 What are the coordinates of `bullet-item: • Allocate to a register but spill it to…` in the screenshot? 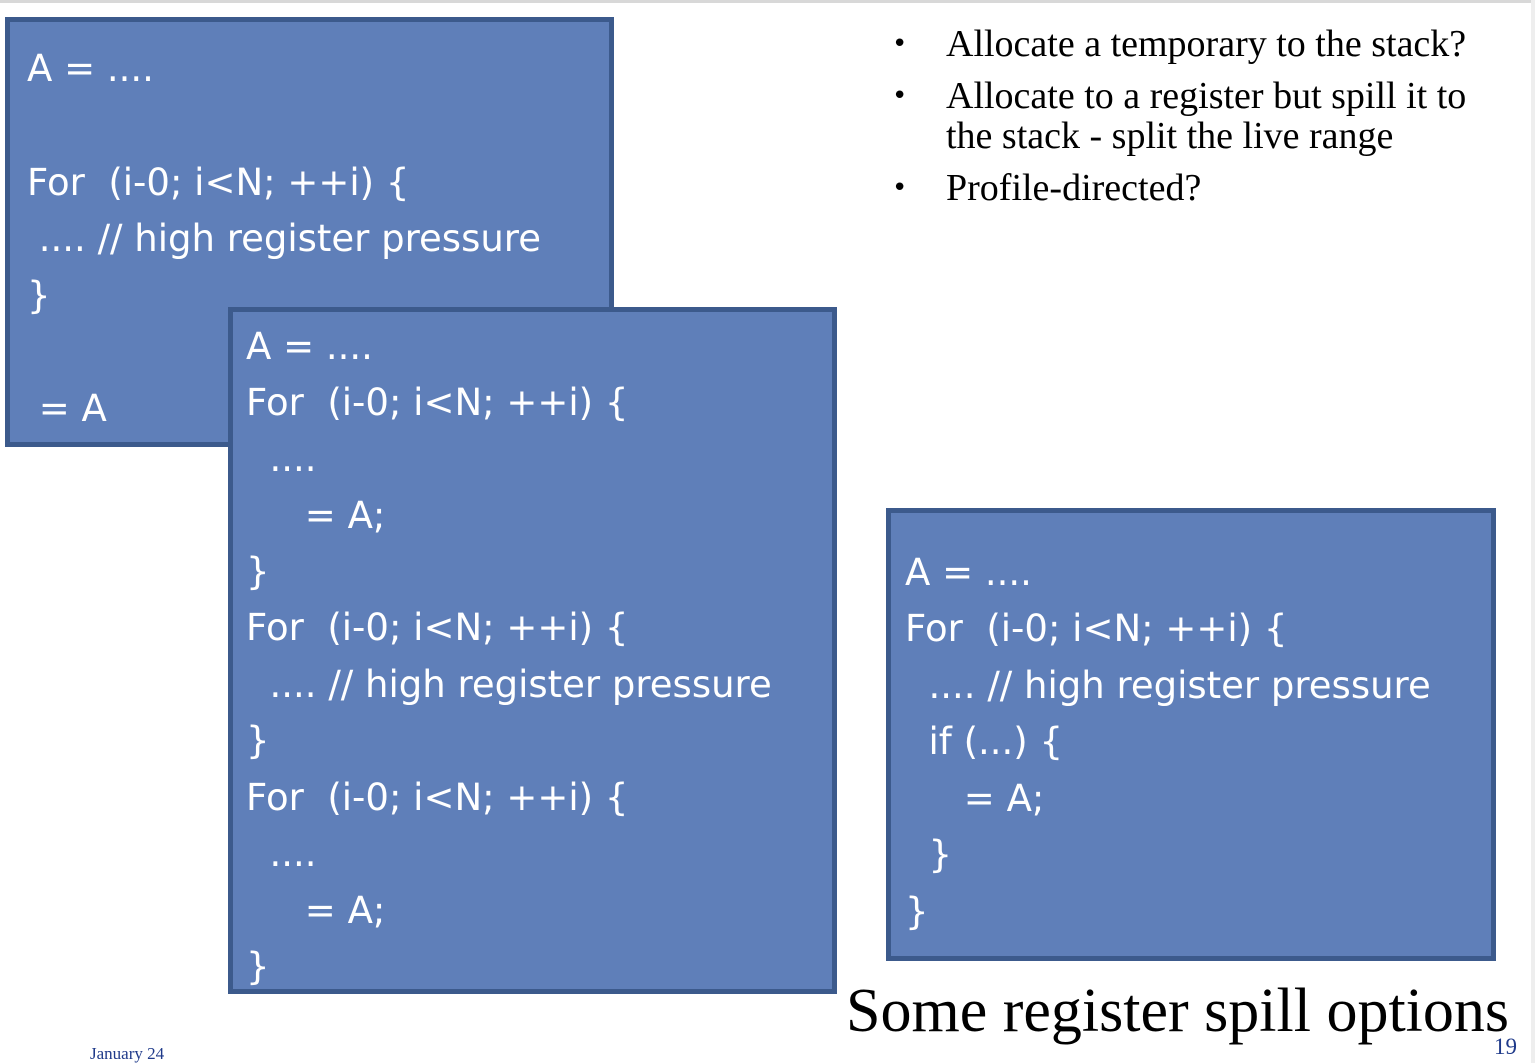 It's located at (1192, 116).